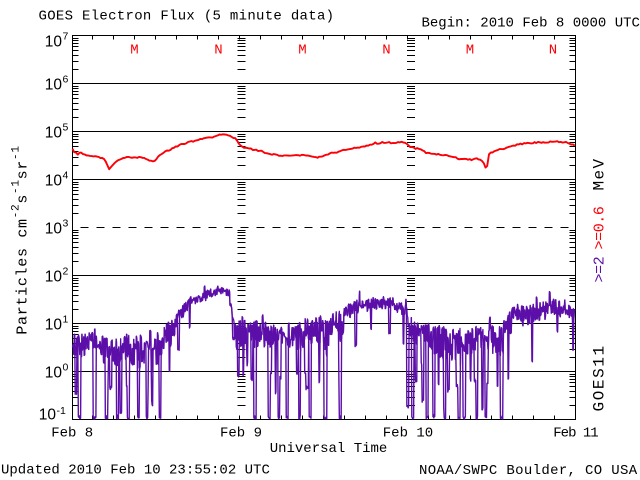 The height and width of the screenshot is (480, 640). What do you see at coordinates (66, 368) in the screenshot?
I see `svg-text: 0` at bounding box center [66, 368].